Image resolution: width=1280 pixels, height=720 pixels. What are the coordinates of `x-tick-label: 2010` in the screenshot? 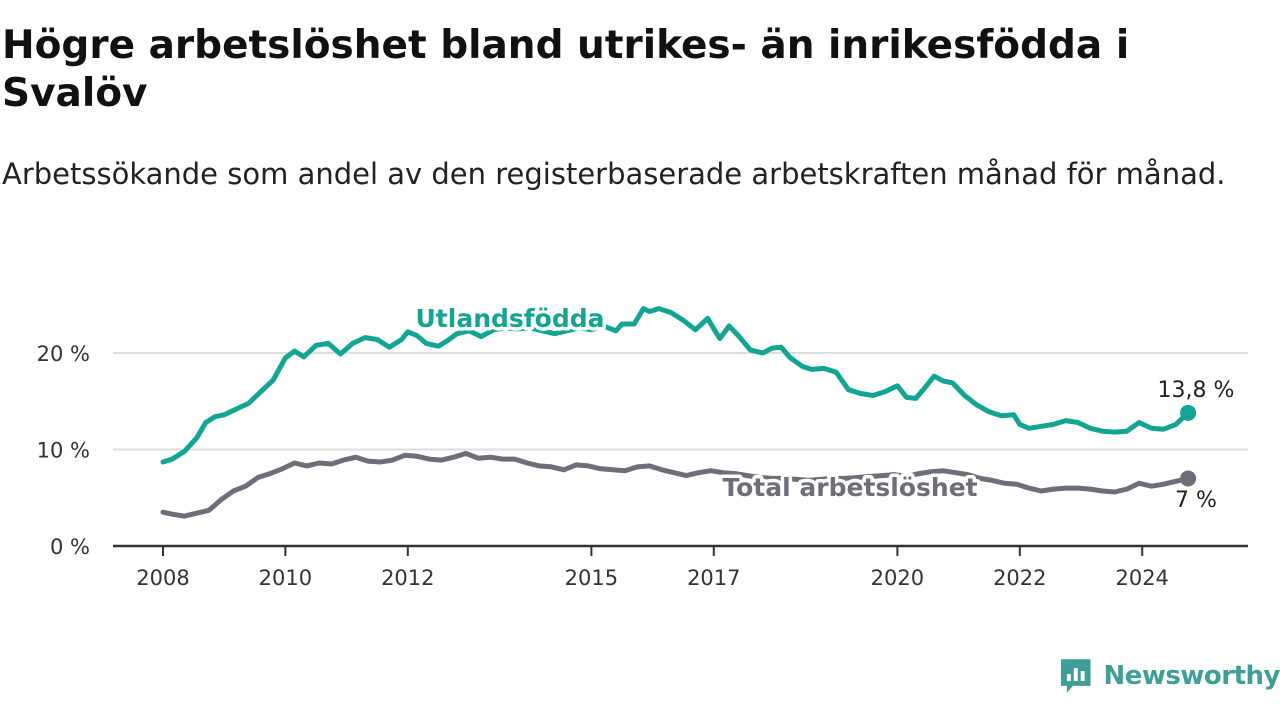 It's located at (285, 578).